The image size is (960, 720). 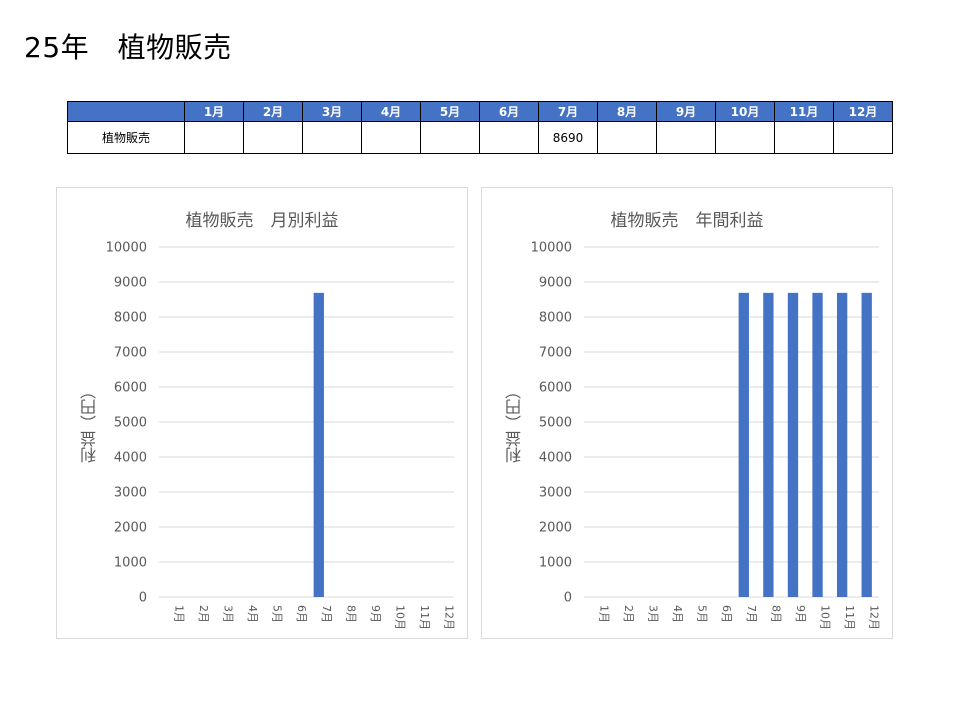 I want to click on chart-title: 植物販売 年間利益, so click(x=687, y=221).